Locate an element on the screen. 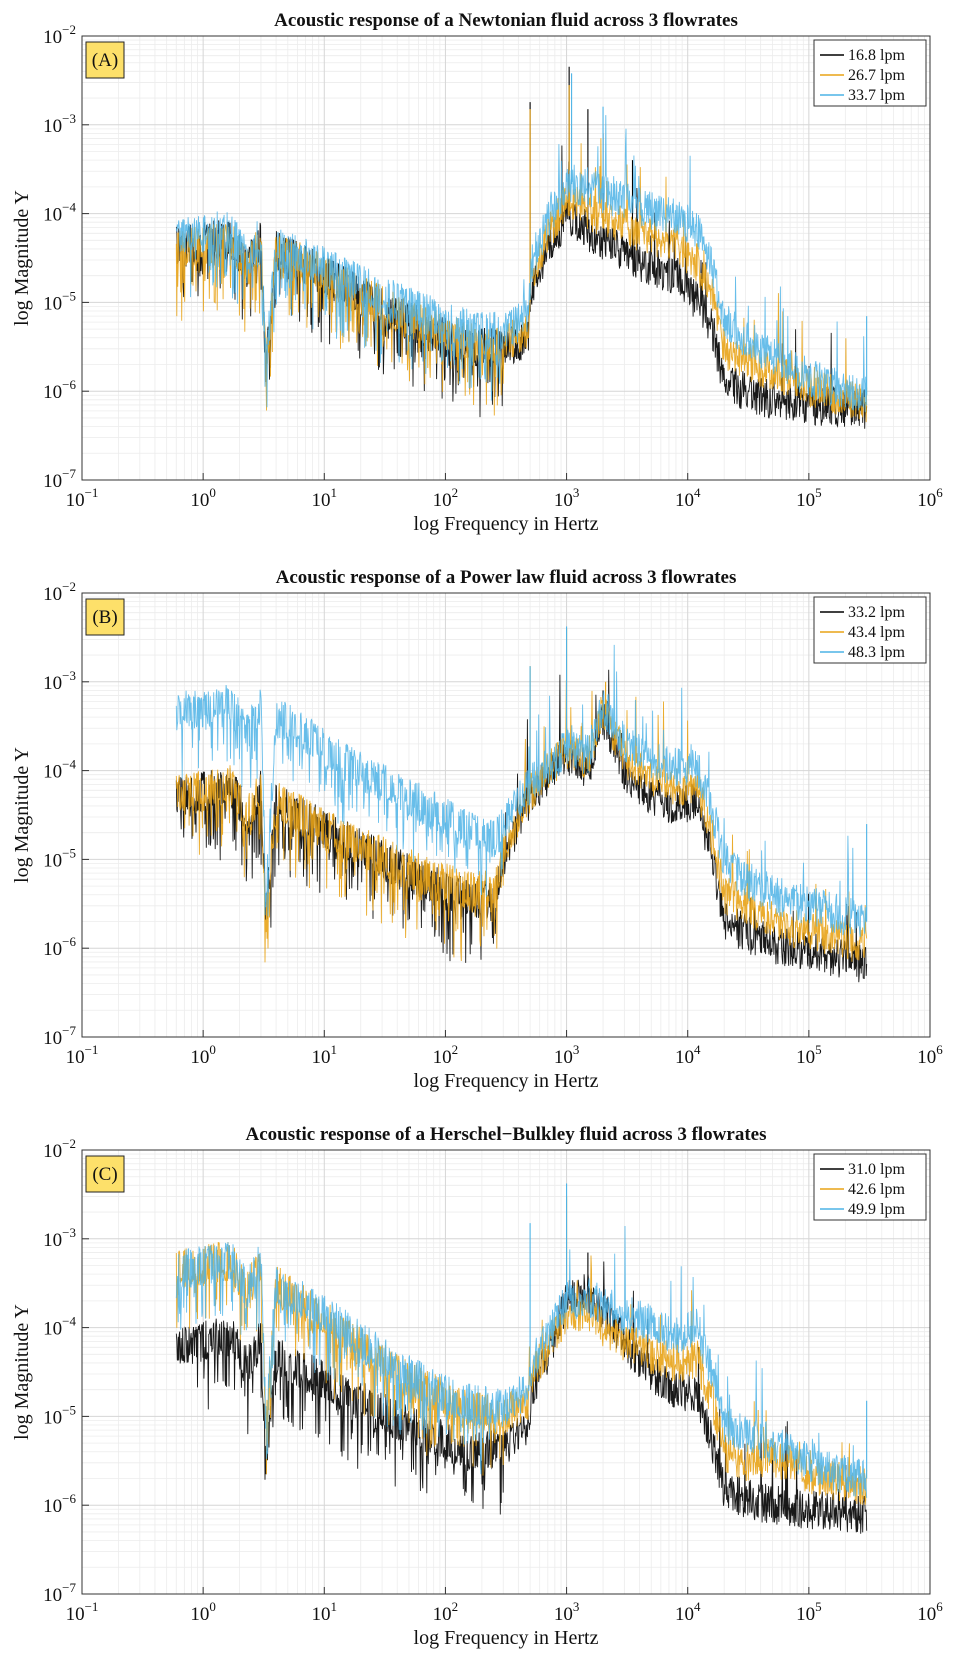 The image size is (959, 1668). y-tick-label-exp: −5 is located at coordinates (69, 1409).